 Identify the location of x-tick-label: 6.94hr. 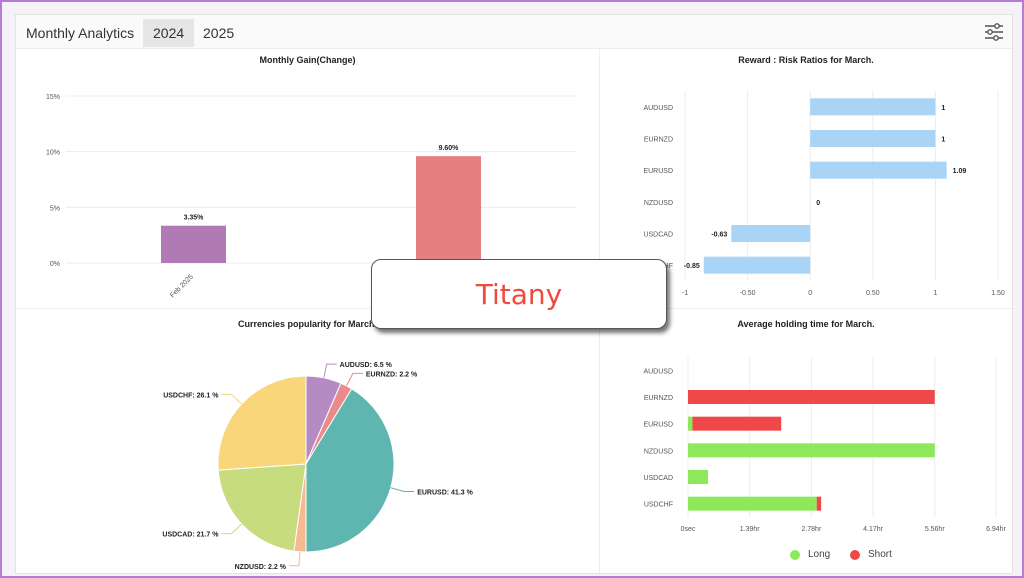
(996, 529).